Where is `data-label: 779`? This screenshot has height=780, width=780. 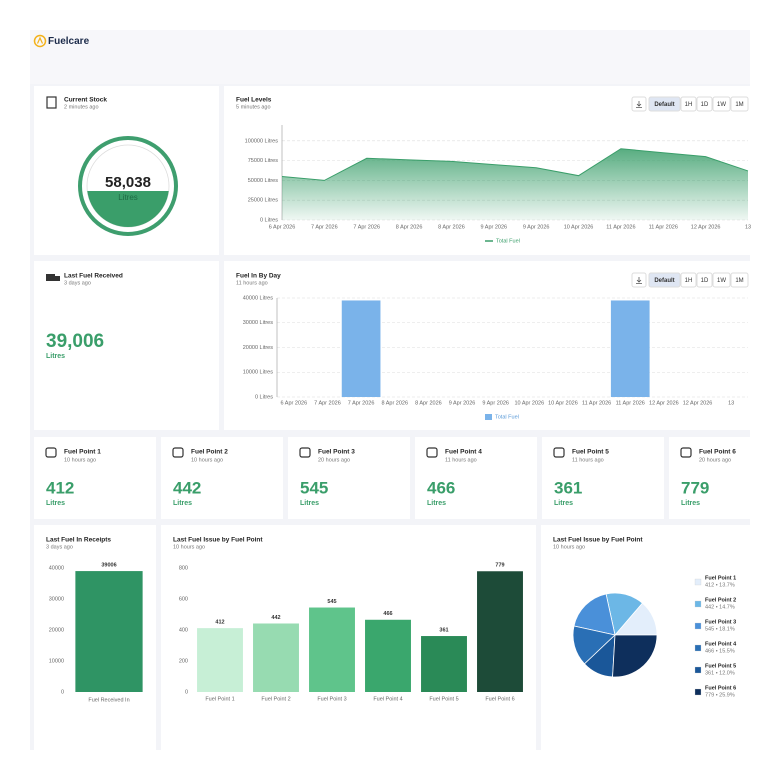 data-label: 779 is located at coordinates (499, 566).